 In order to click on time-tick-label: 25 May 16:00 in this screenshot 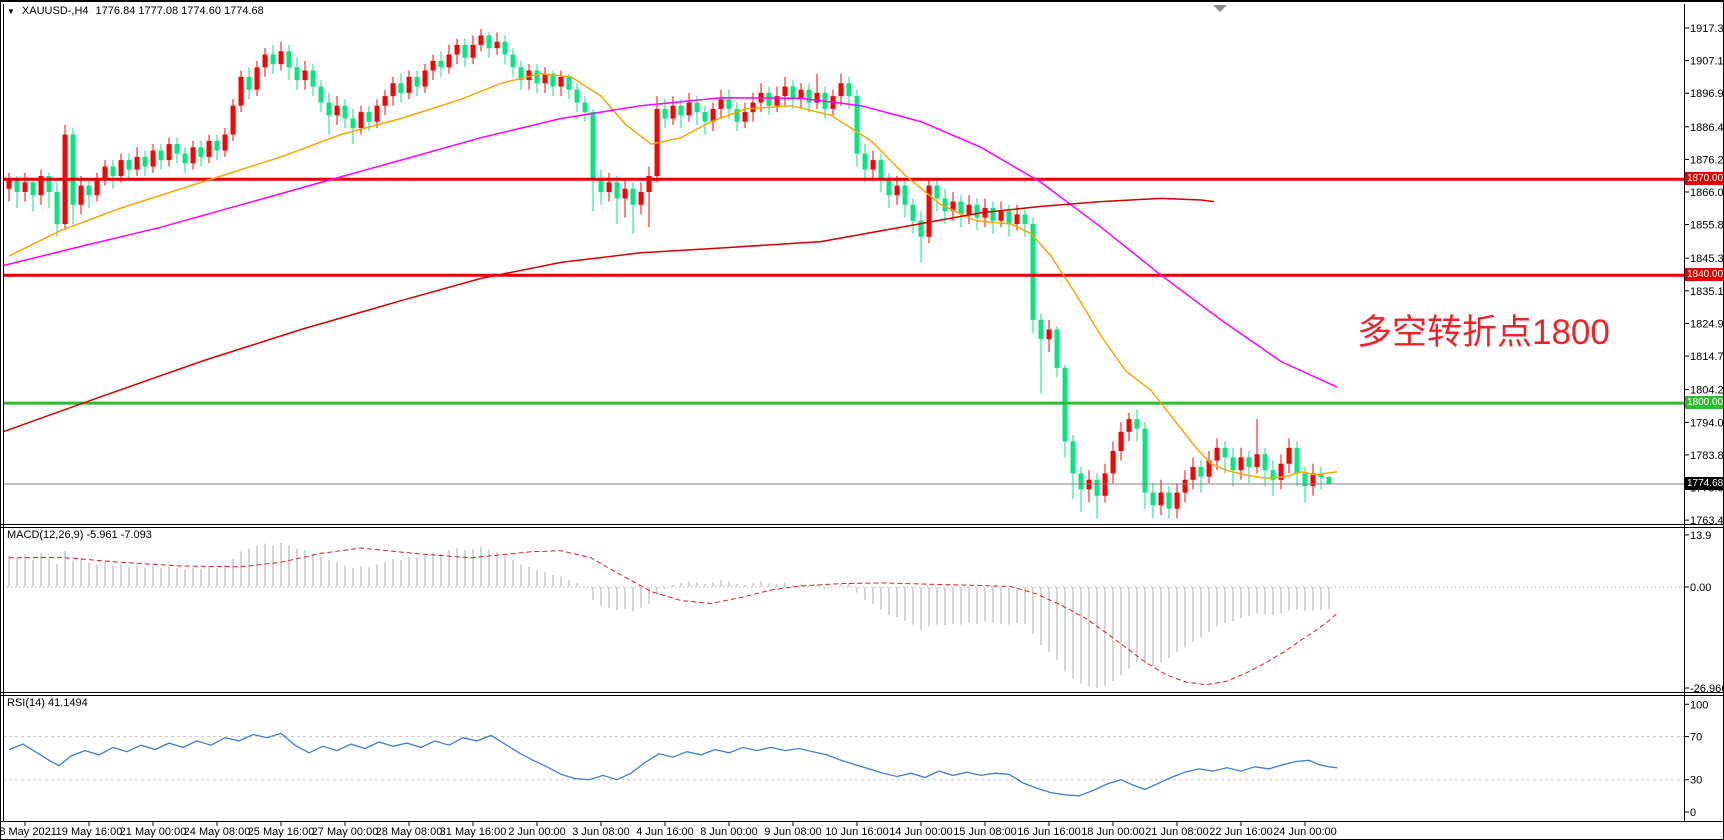, I will do `click(281, 832)`.